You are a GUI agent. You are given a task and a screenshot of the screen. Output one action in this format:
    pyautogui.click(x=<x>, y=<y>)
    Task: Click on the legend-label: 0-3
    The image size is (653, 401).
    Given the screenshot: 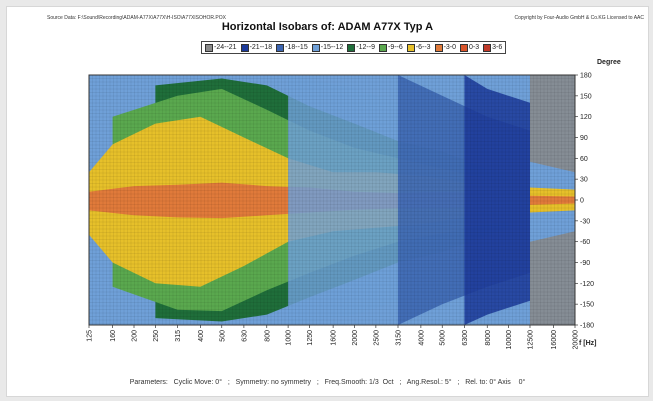 What is the action you would take?
    pyautogui.click(x=474, y=47)
    